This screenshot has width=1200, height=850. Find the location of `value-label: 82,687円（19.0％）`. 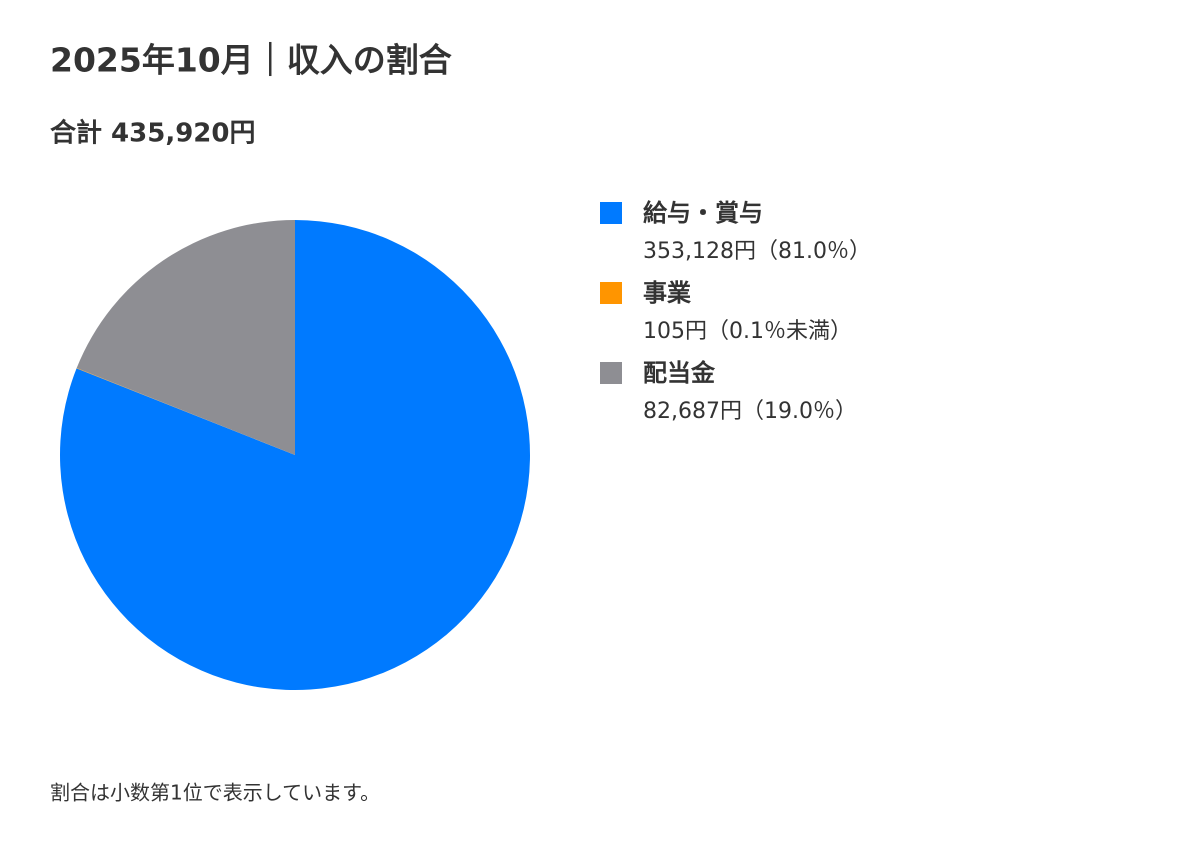

value-label: 82,687円（19.0％） is located at coordinates (750, 411).